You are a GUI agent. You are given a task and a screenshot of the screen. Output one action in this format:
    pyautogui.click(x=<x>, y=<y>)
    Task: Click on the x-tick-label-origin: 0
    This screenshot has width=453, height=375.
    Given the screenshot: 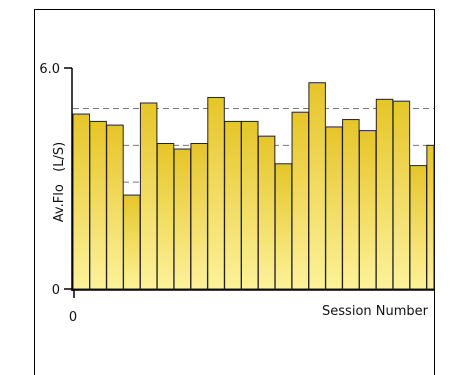 What is the action you would take?
    pyautogui.click(x=73, y=317)
    